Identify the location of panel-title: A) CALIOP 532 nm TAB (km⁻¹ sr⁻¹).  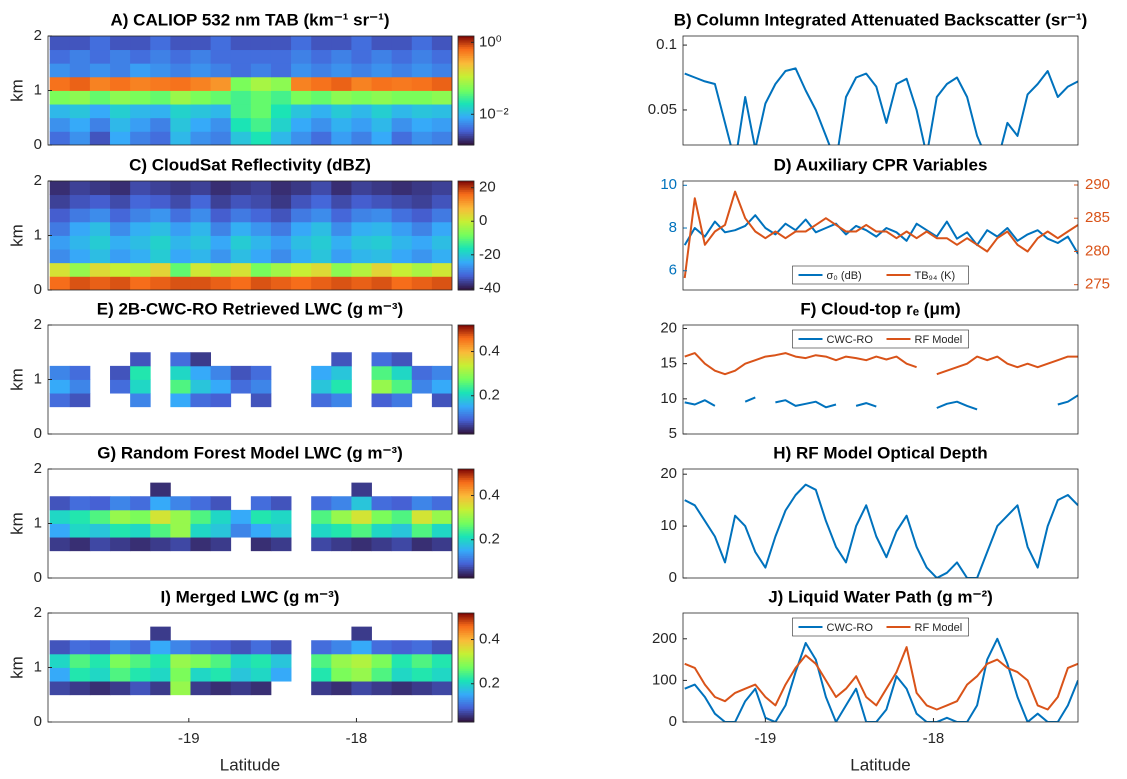
(250, 19).